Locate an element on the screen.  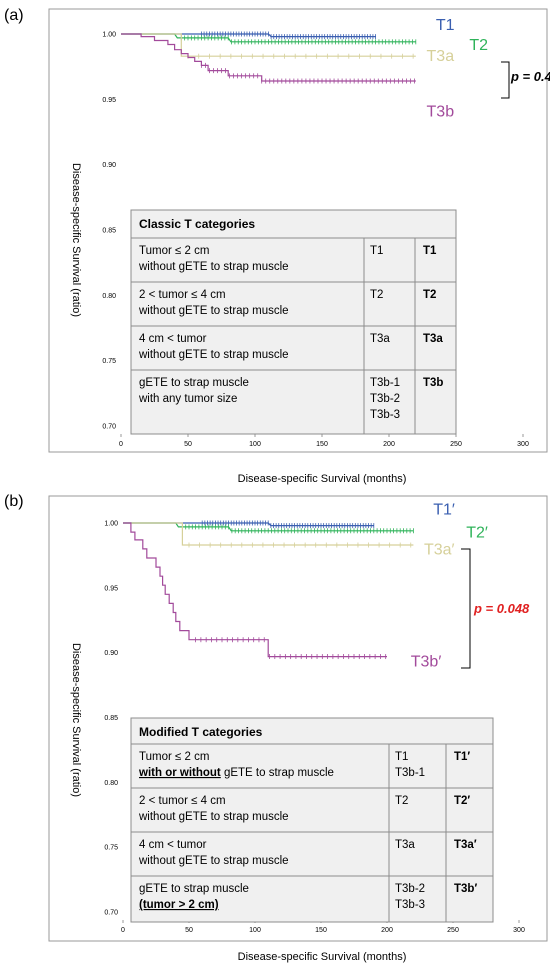
panel-a-table-row-2-desc-0: 4 cm < tumor is located at coordinates (173, 339).